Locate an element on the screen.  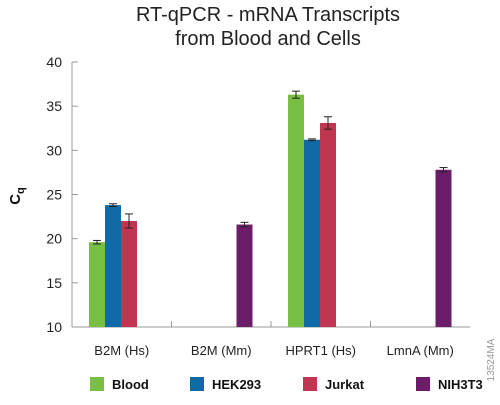
figure-code: 13524MA is located at coordinates (491, 359).